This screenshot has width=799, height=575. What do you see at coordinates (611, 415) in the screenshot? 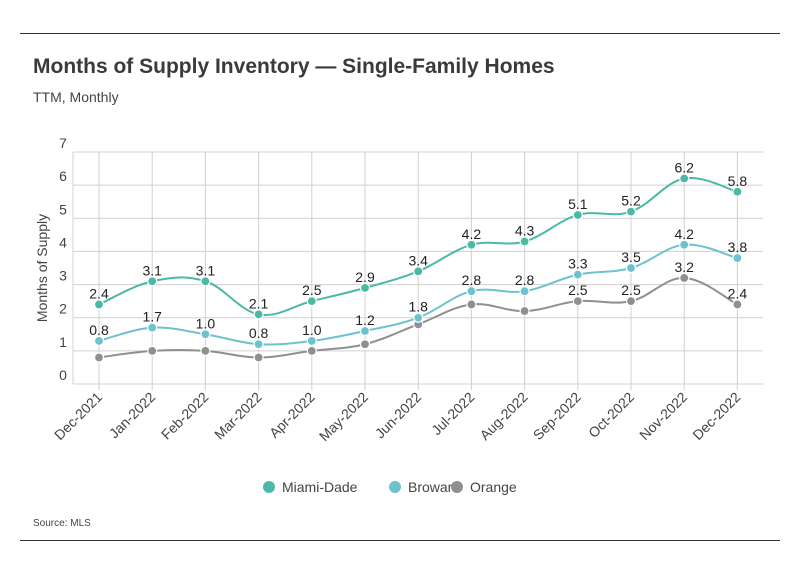
I see `x-tick-label: Oct-2022` at bounding box center [611, 415].